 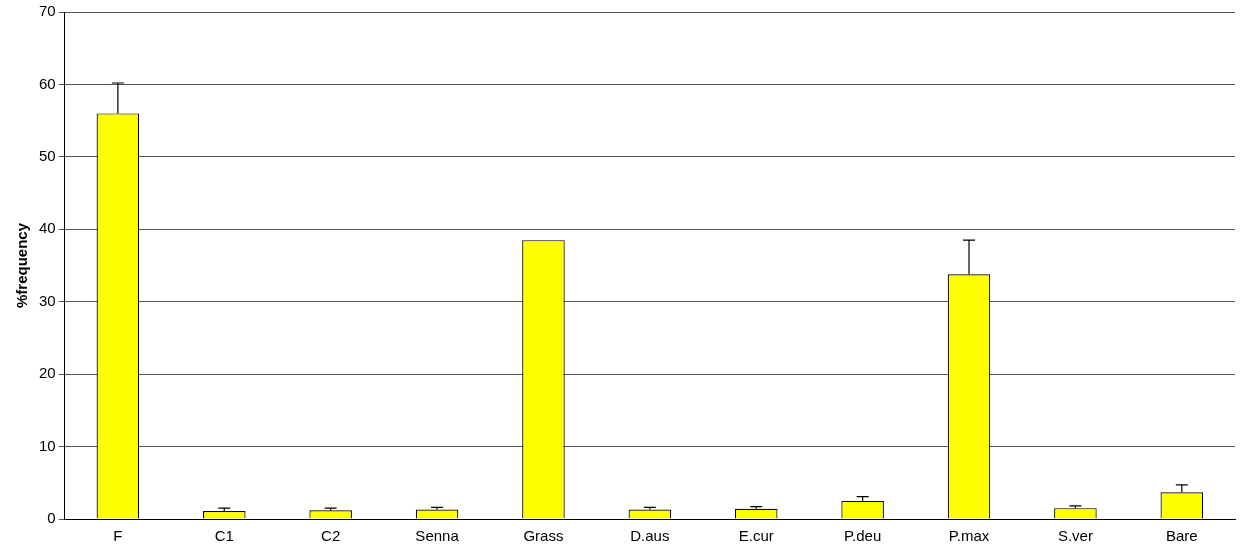 What do you see at coordinates (1181, 536) in the screenshot?
I see `x-tick-label: Bare` at bounding box center [1181, 536].